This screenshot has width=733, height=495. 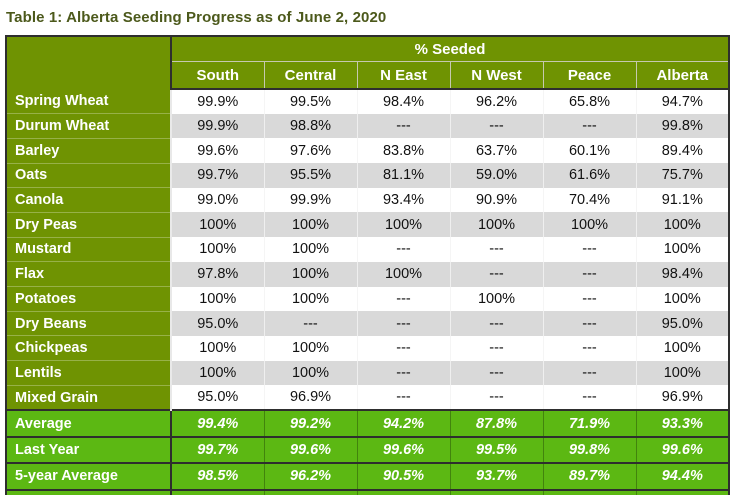 I want to click on crop-row-lentils: Lentils 100% 100% --- --- --- 100%, so click(x=368, y=373).